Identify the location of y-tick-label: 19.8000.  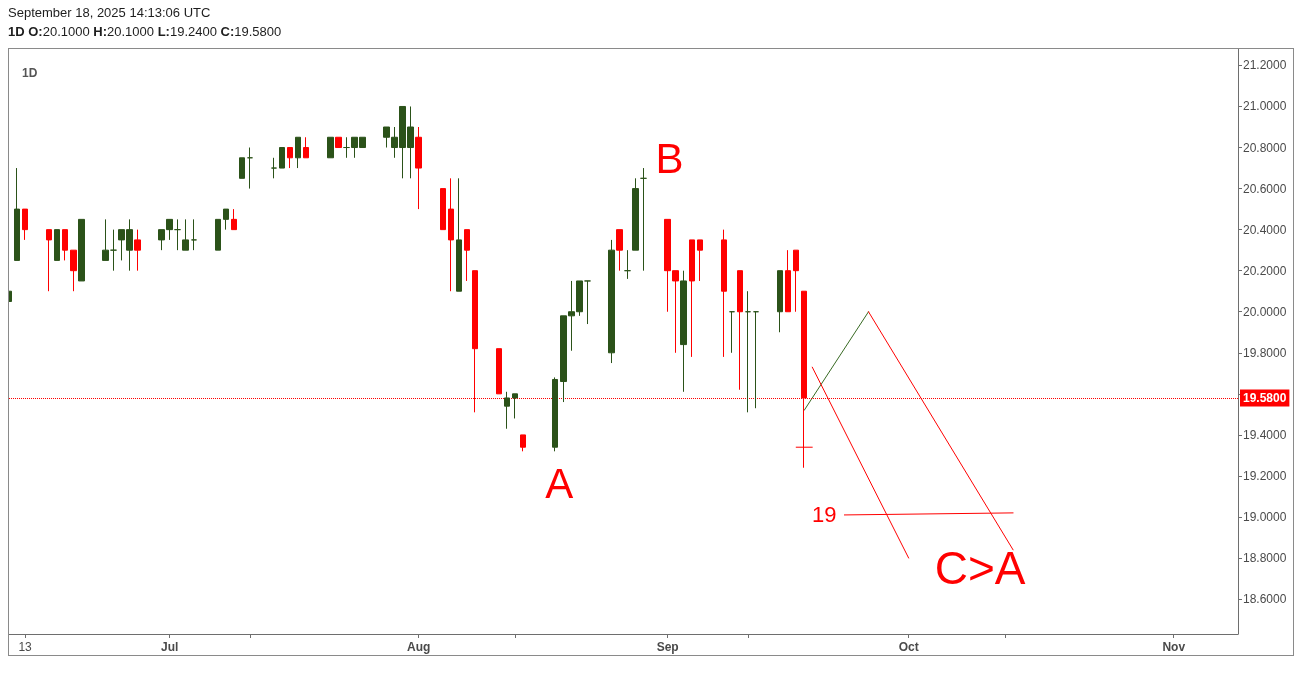
(1265, 352).